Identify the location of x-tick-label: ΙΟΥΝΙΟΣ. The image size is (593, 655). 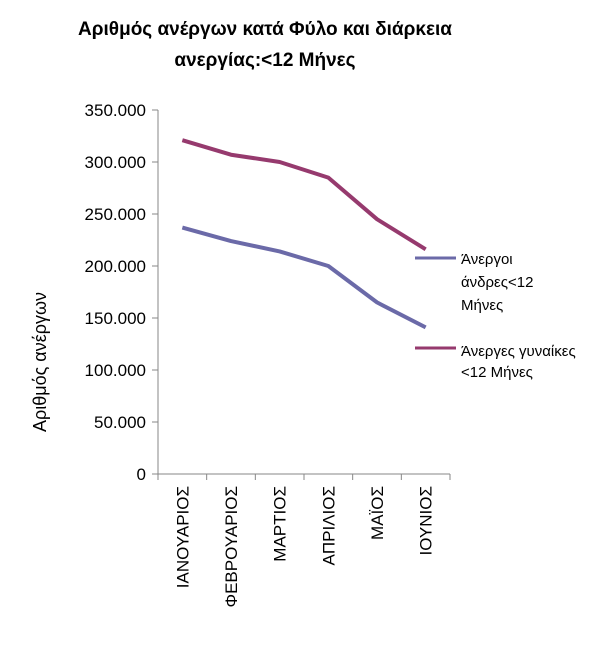
(426, 520).